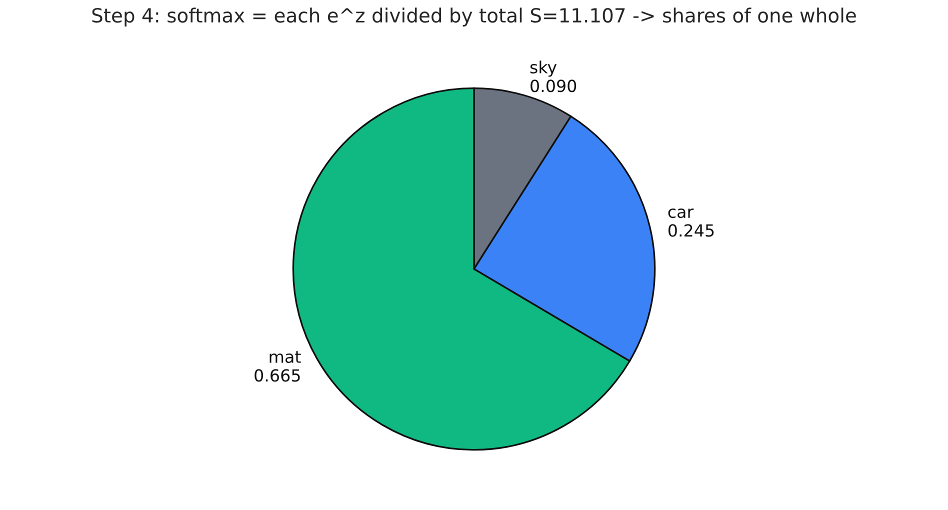 The image size is (948, 510). What do you see at coordinates (277, 375) in the screenshot?
I see `data-label: 0.665` at bounding box center [277, 375].